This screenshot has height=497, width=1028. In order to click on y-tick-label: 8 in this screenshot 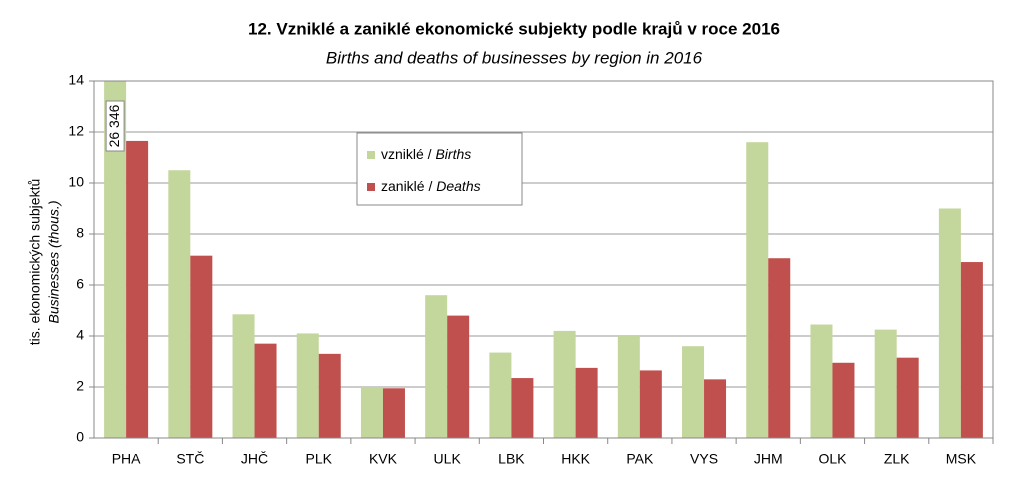, I will do `click(80, 233)`.